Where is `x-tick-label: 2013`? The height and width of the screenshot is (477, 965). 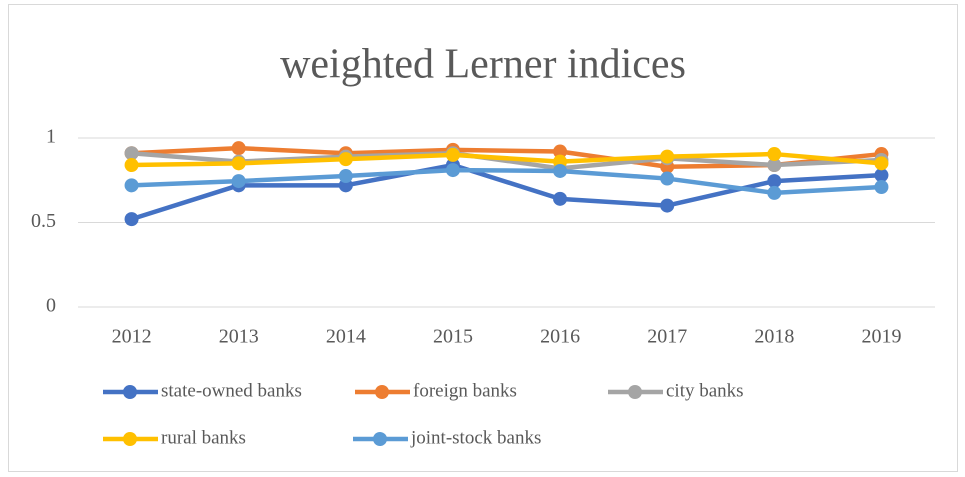
x-tick-label: 2013 is located at coordinates (239, 337).